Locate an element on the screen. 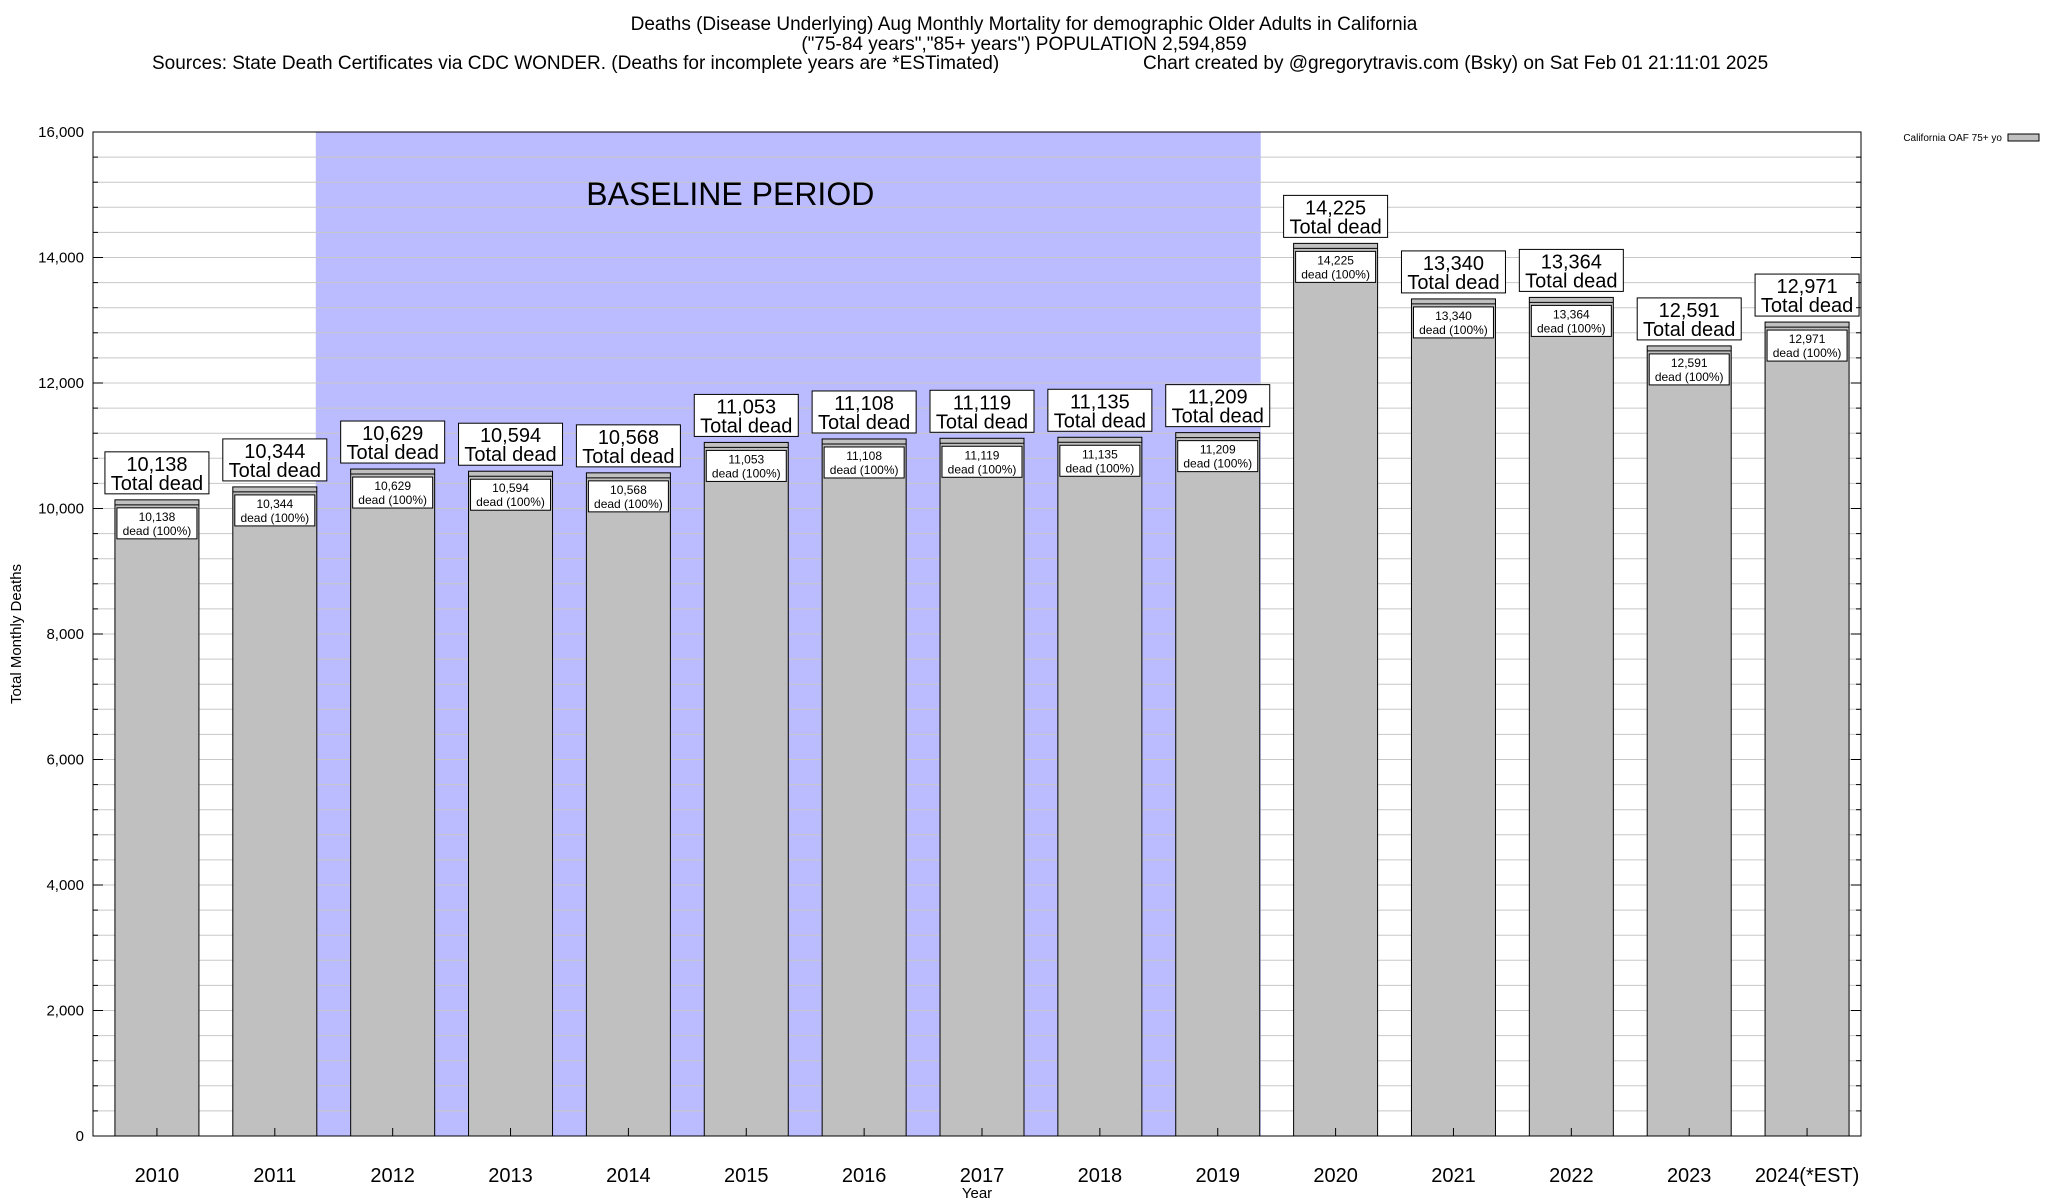 This screenshot has width=2048, height=1200. x-tick-label: 2017 is located at coordinates (982, 1176).